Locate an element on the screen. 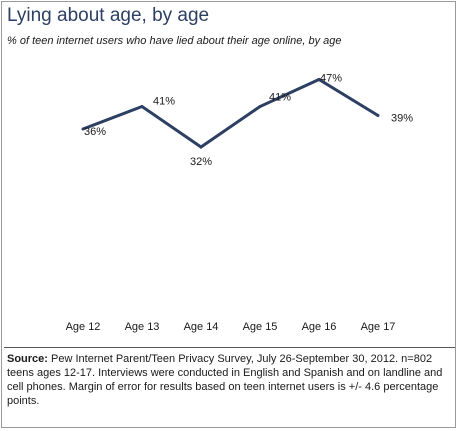  data-label: 32% is located at coordinates (201, 162).